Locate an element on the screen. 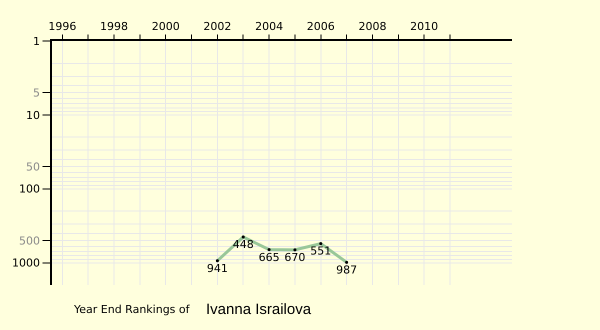  x-tick-label: 2004 is located at coordinates (269, 26).